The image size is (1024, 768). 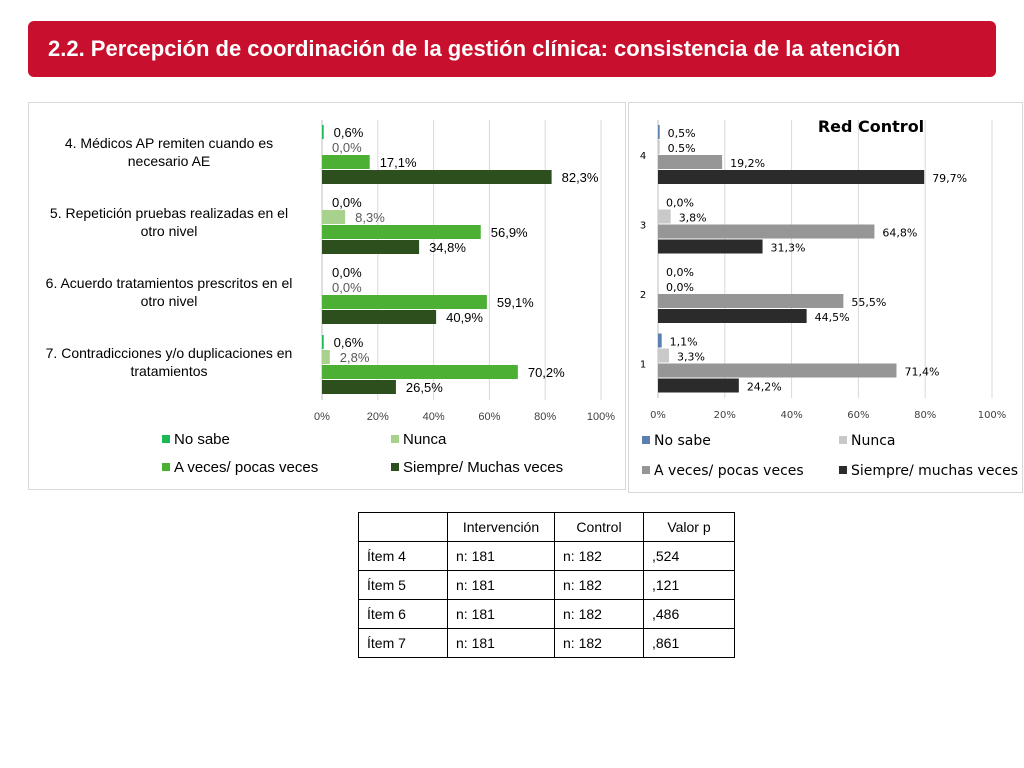 What do you see at coordinates (682, 133) in the screenshot?
I see `data-label: 0,5%` at bounding box center [682, 133].